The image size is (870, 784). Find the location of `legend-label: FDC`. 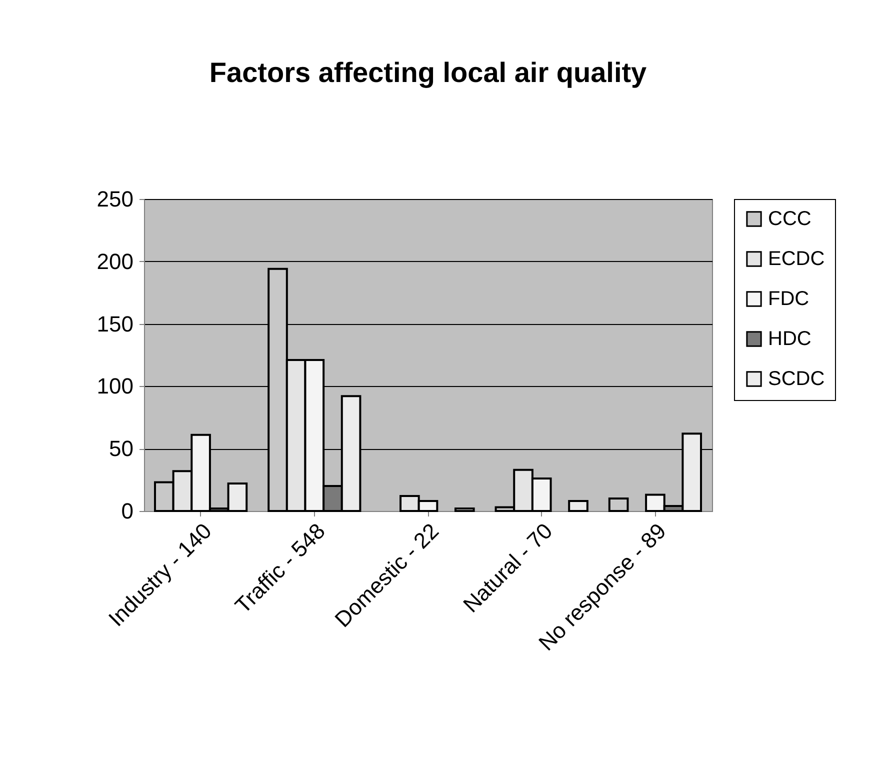

legend-label: FDC is located at coordinates (789, 299).